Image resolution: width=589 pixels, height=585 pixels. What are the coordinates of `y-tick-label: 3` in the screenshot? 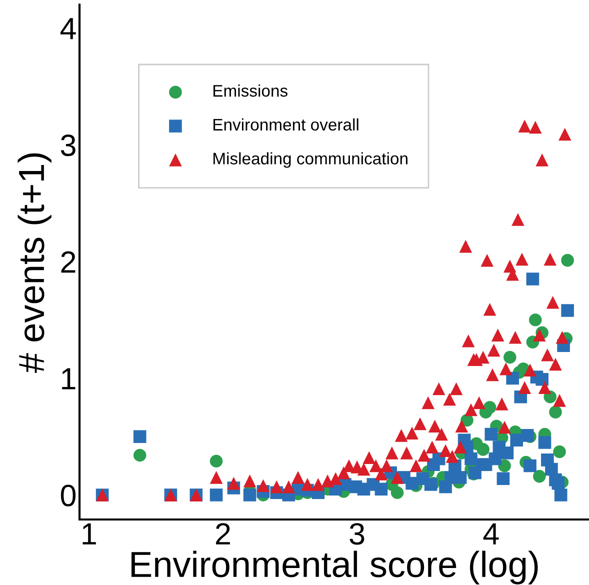 It's located at (68, 145).